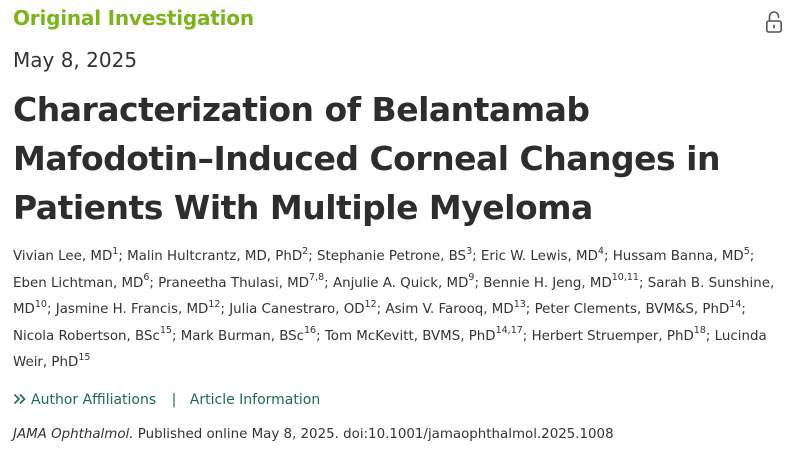  I want to click on author-affiliations-link: Author Affiliations, so click(87, 400).